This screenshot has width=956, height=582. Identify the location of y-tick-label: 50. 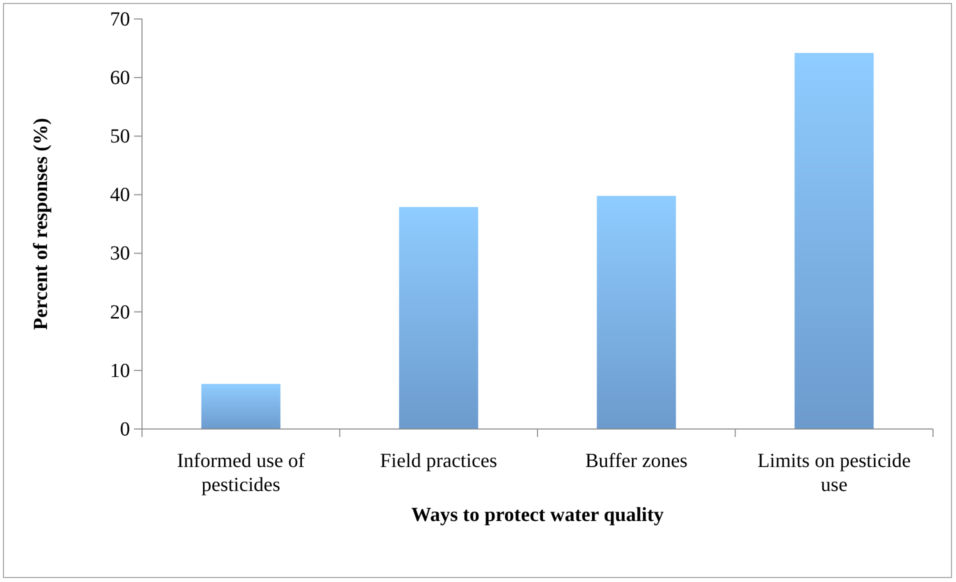
(120, 137).